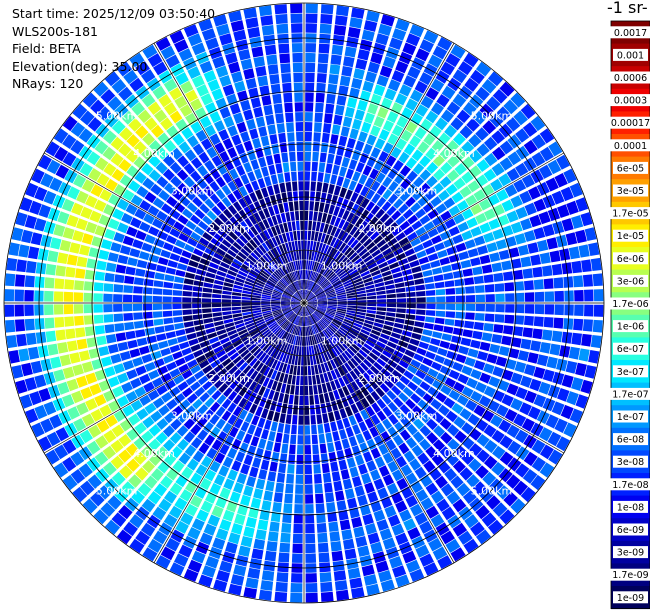 Image resolution: width=650 pixels, height=610 pixels. Describe the element at coordinates (630, 123) in the screenshot. I see `colorbar-tick-label: 0.00017` at that location.